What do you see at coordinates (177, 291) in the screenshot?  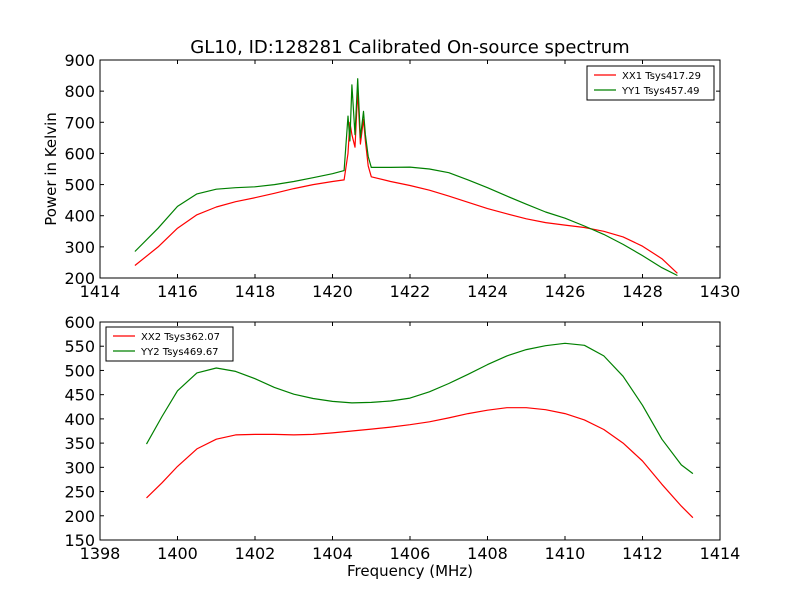 I see `x-tick-label: 1416` at bounding box center [177, 291].